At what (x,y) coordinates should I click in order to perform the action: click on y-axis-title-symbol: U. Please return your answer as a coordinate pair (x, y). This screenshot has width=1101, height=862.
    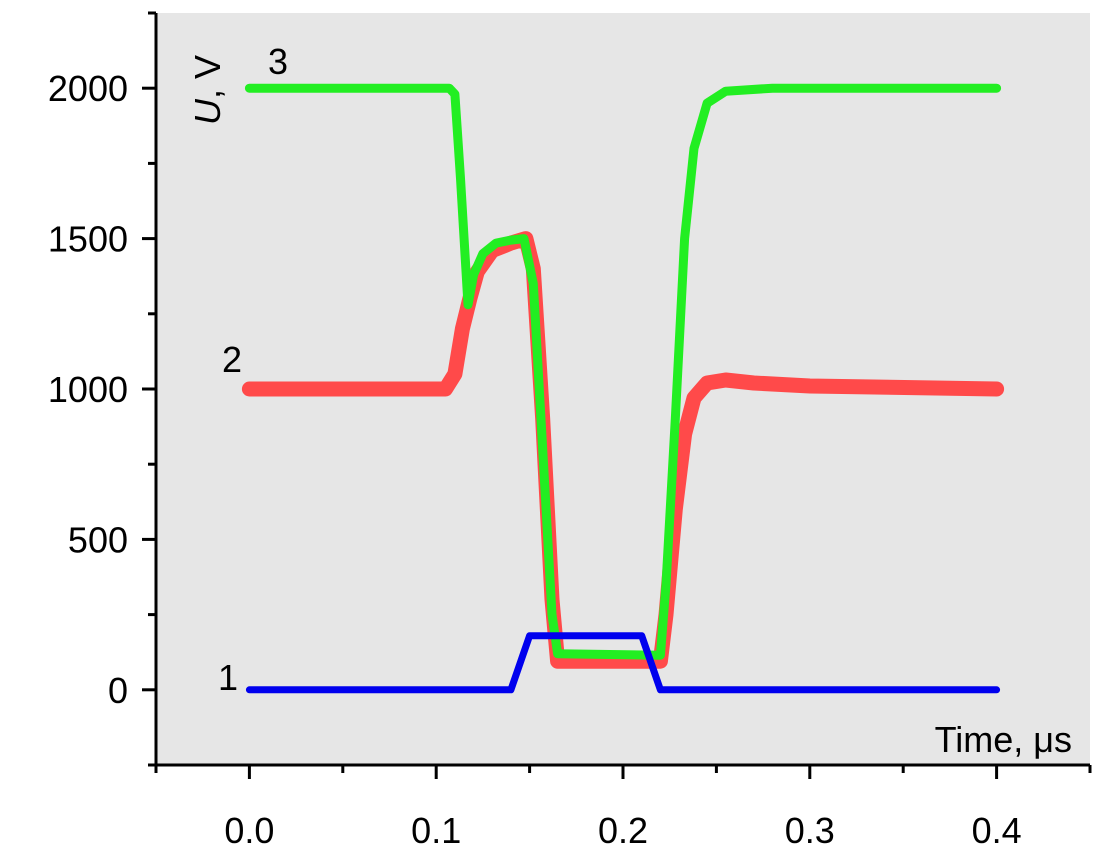
    Looking at the image, I should click on (207, 111).